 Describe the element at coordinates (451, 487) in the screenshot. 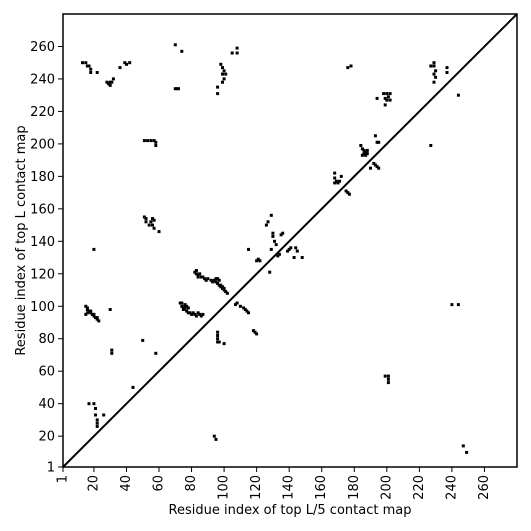

I see `x-tick-label: 240` at that location.